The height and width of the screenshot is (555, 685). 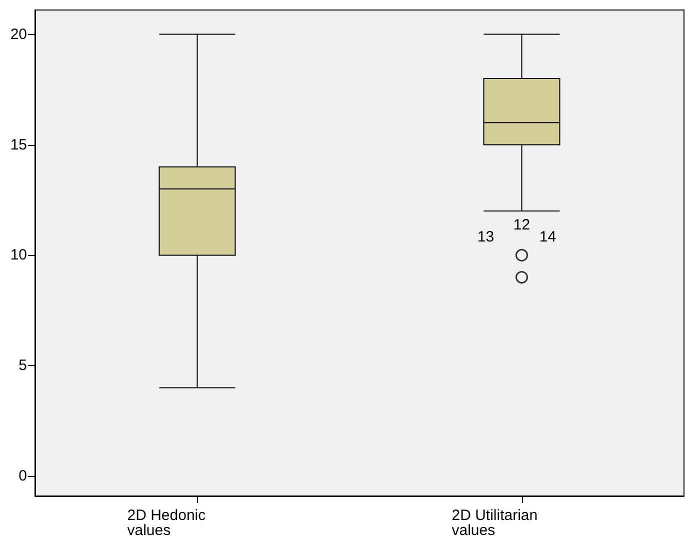 What do you see at coordinates (18, 34) in the screenshot?
I see `y-tick-label: 20` at bounding box center [18, 34].